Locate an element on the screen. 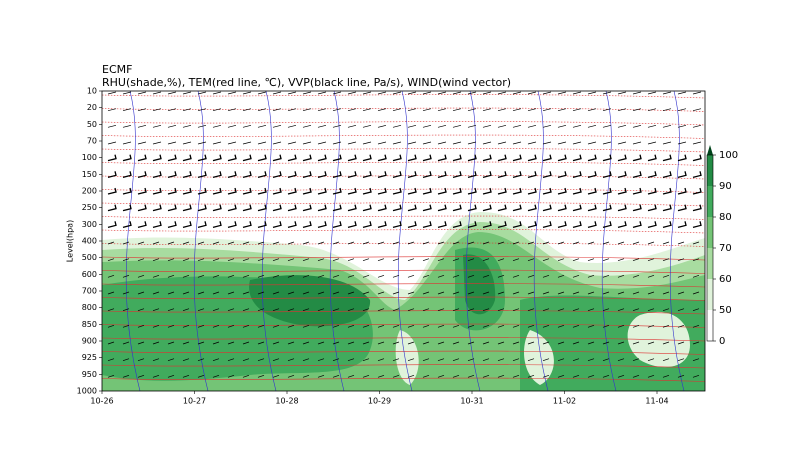 Image resolution: width=800 pixels, height=469 pixels. y-tick-label: 925 is located at coordinates (89, 357).